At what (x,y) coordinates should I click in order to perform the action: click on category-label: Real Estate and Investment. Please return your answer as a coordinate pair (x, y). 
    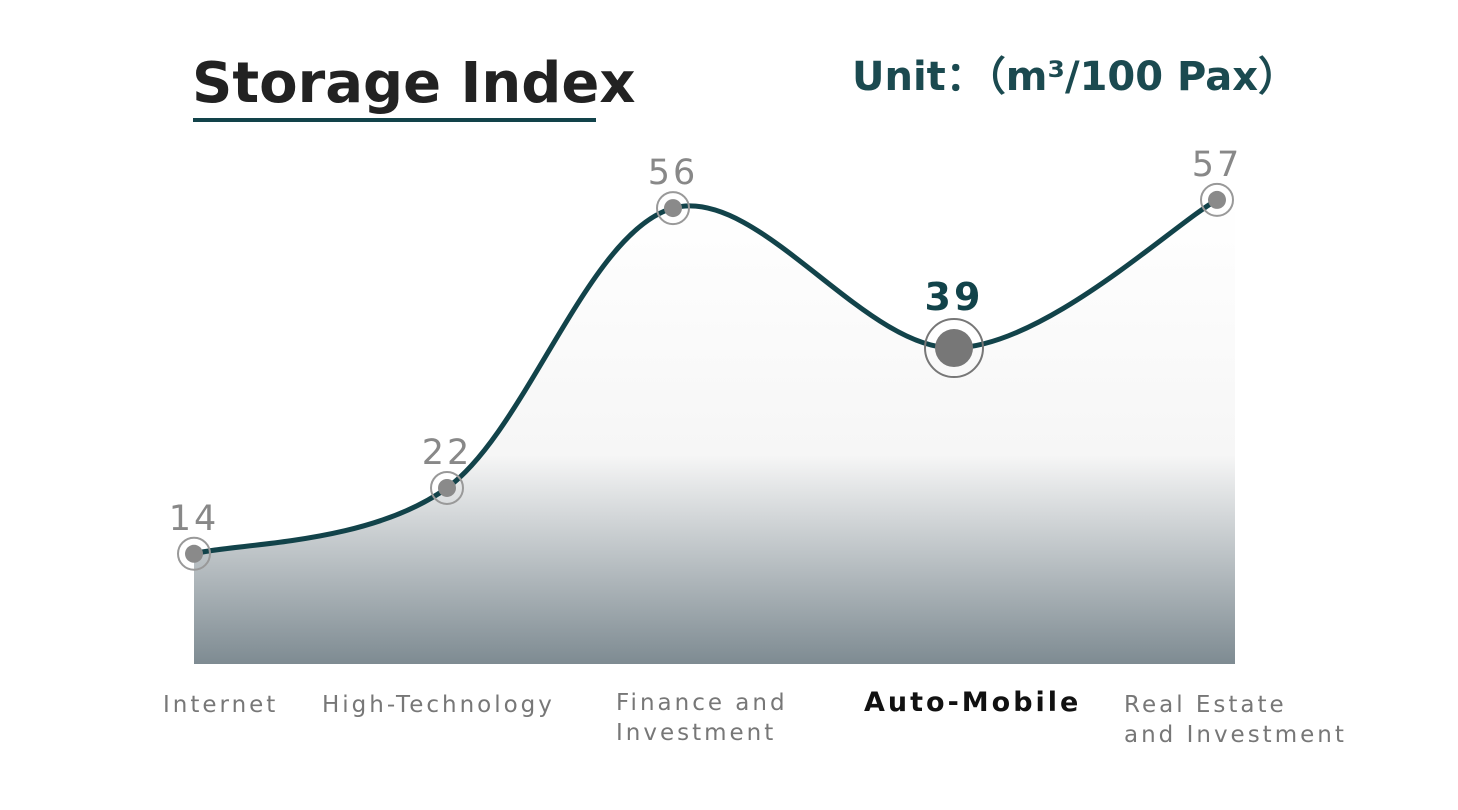
    Looking at the image, I should click on (1235, 720).